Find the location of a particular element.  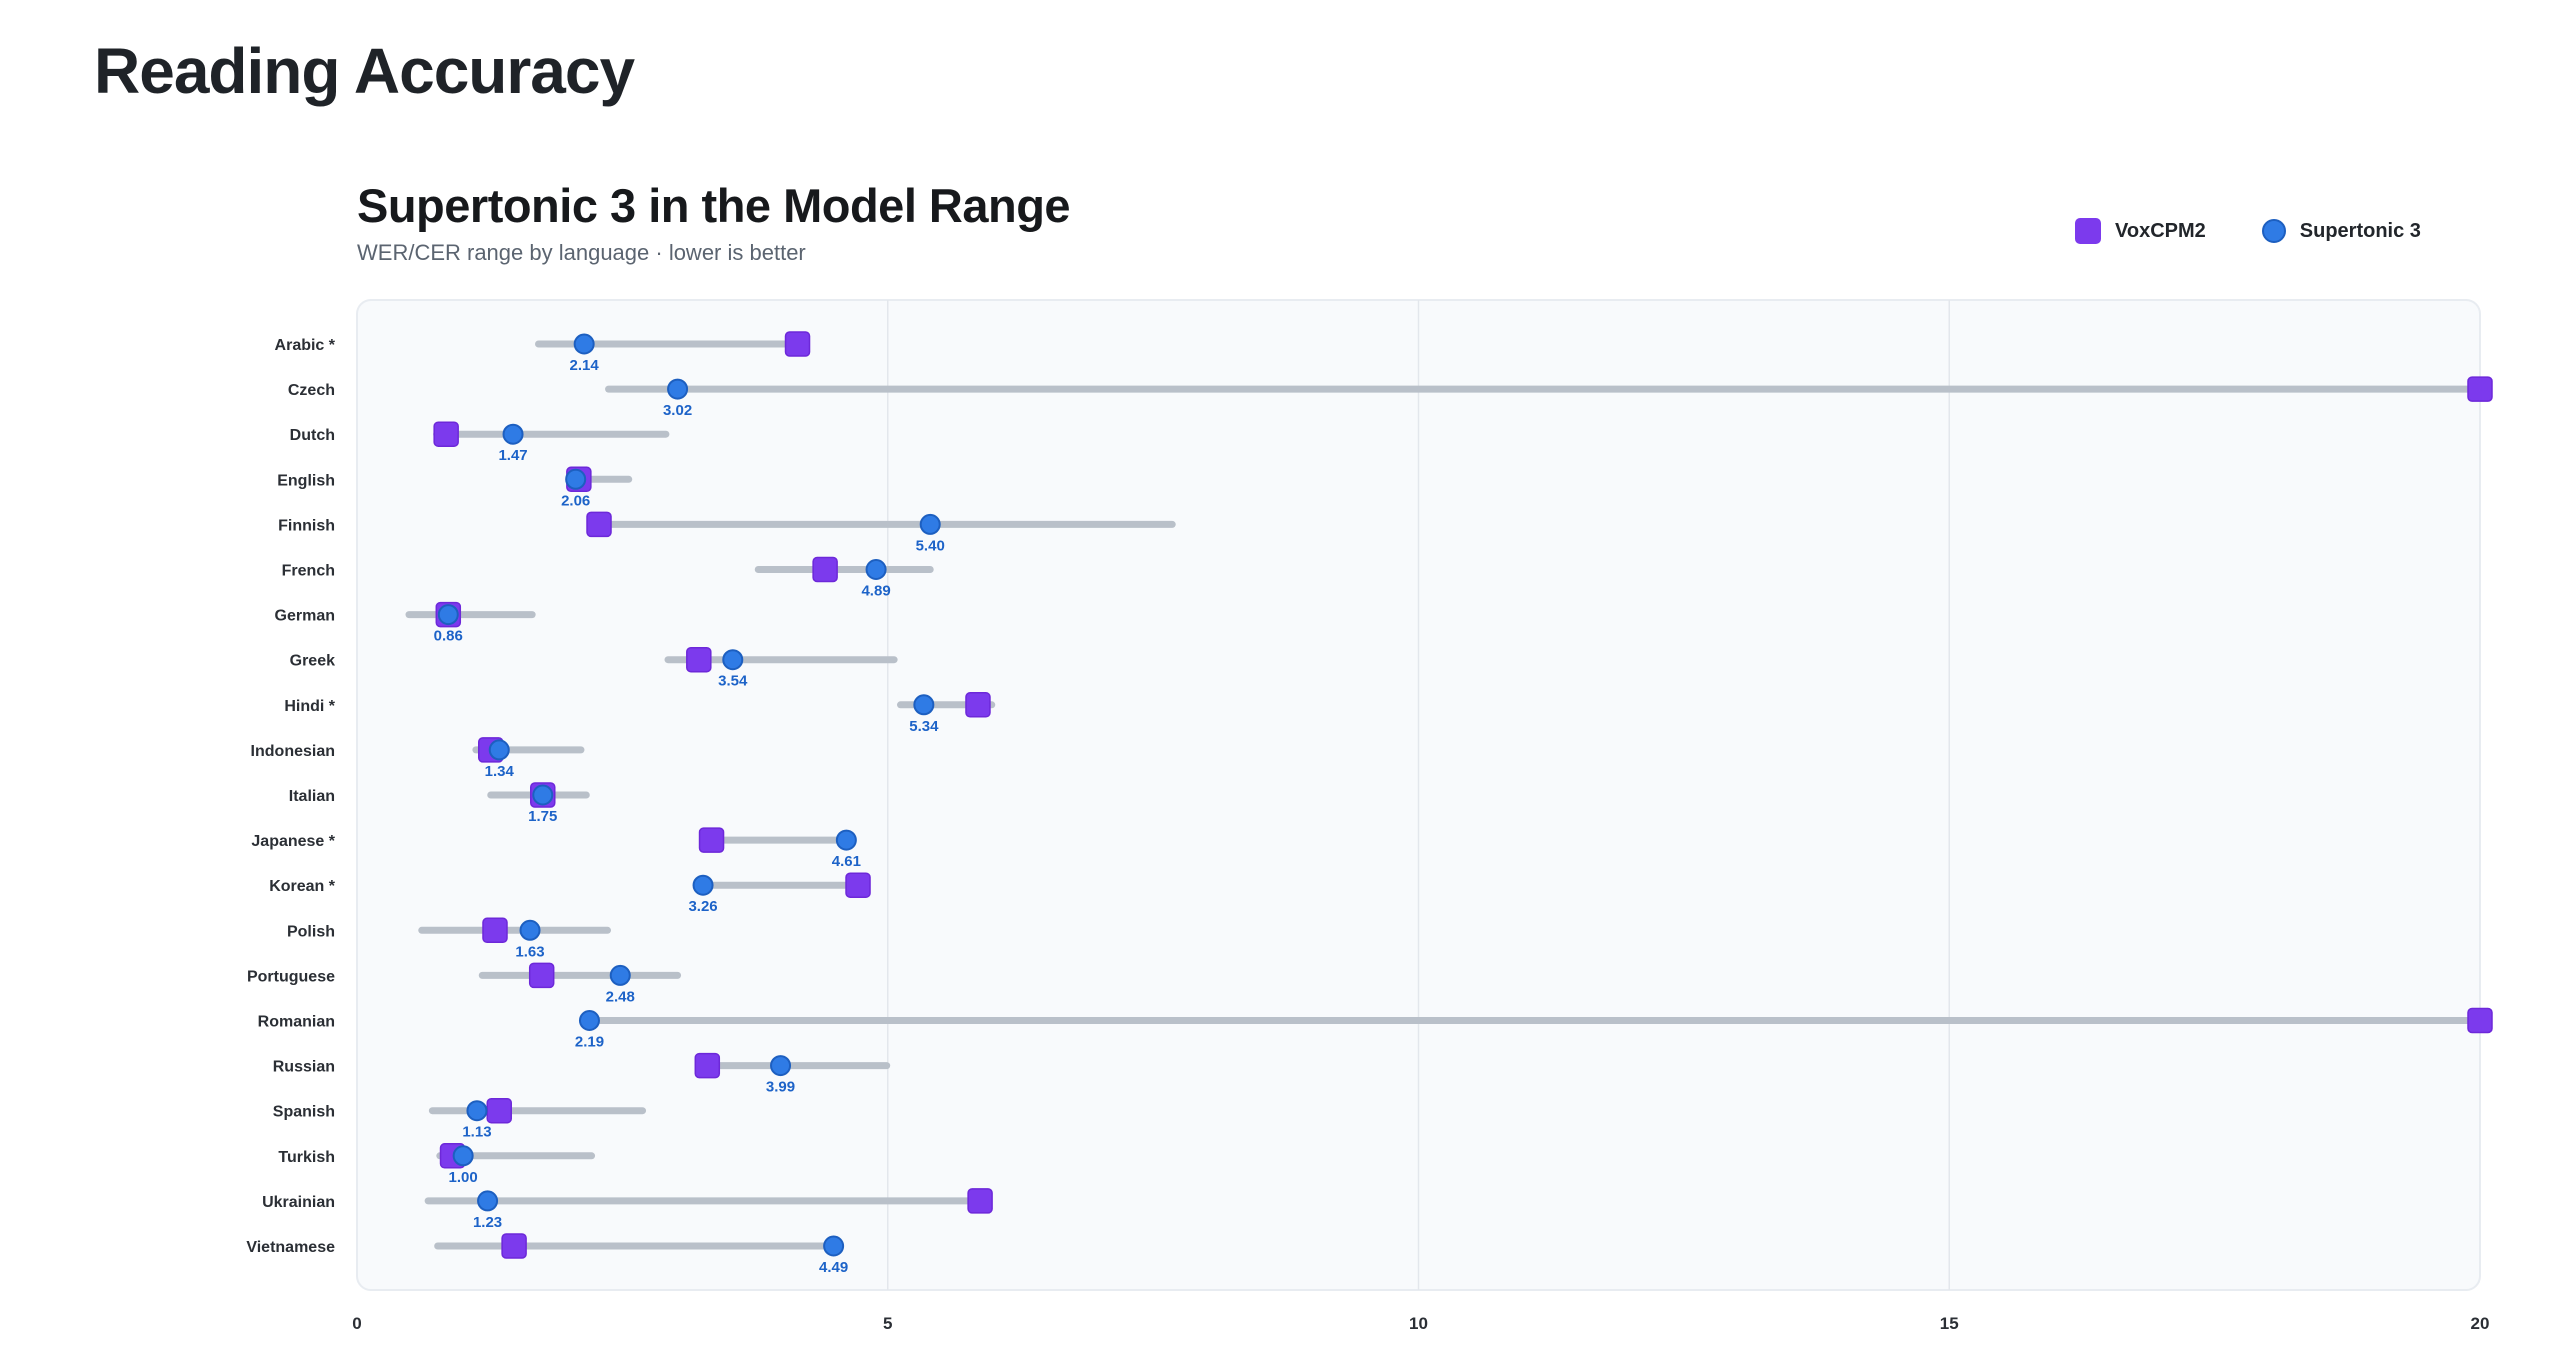

legend-square-marker-icon is located at coordinates (2088, 231).